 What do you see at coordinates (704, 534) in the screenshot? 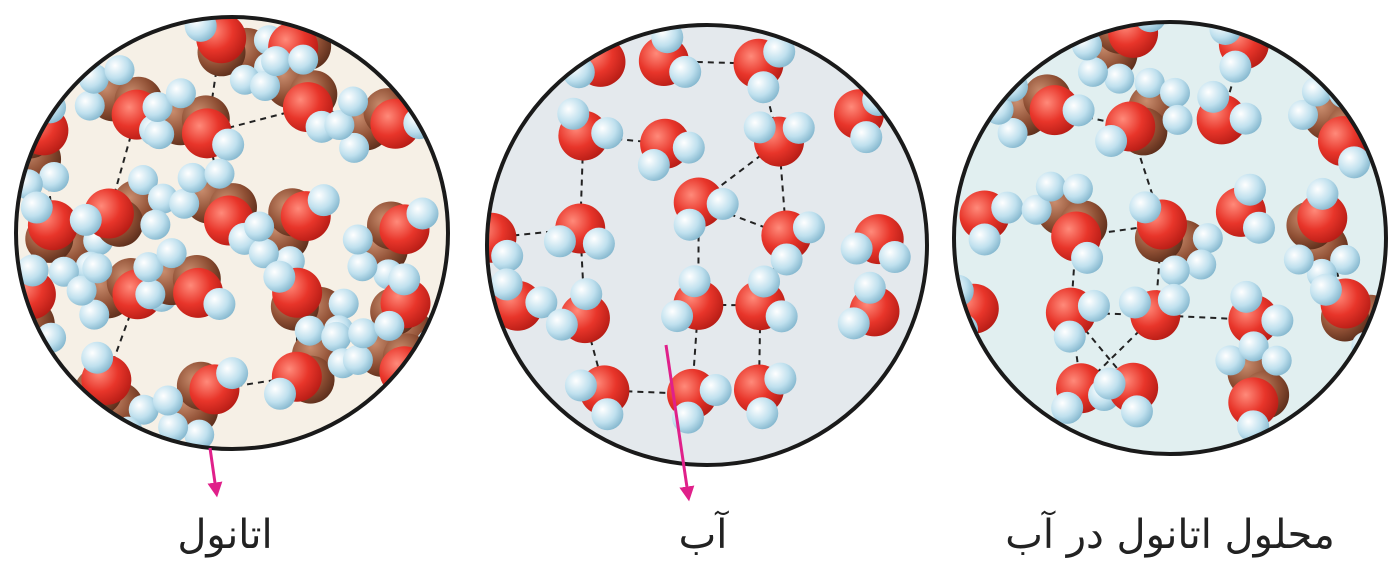
I see `label: آب` at bounding box center [704, 534].